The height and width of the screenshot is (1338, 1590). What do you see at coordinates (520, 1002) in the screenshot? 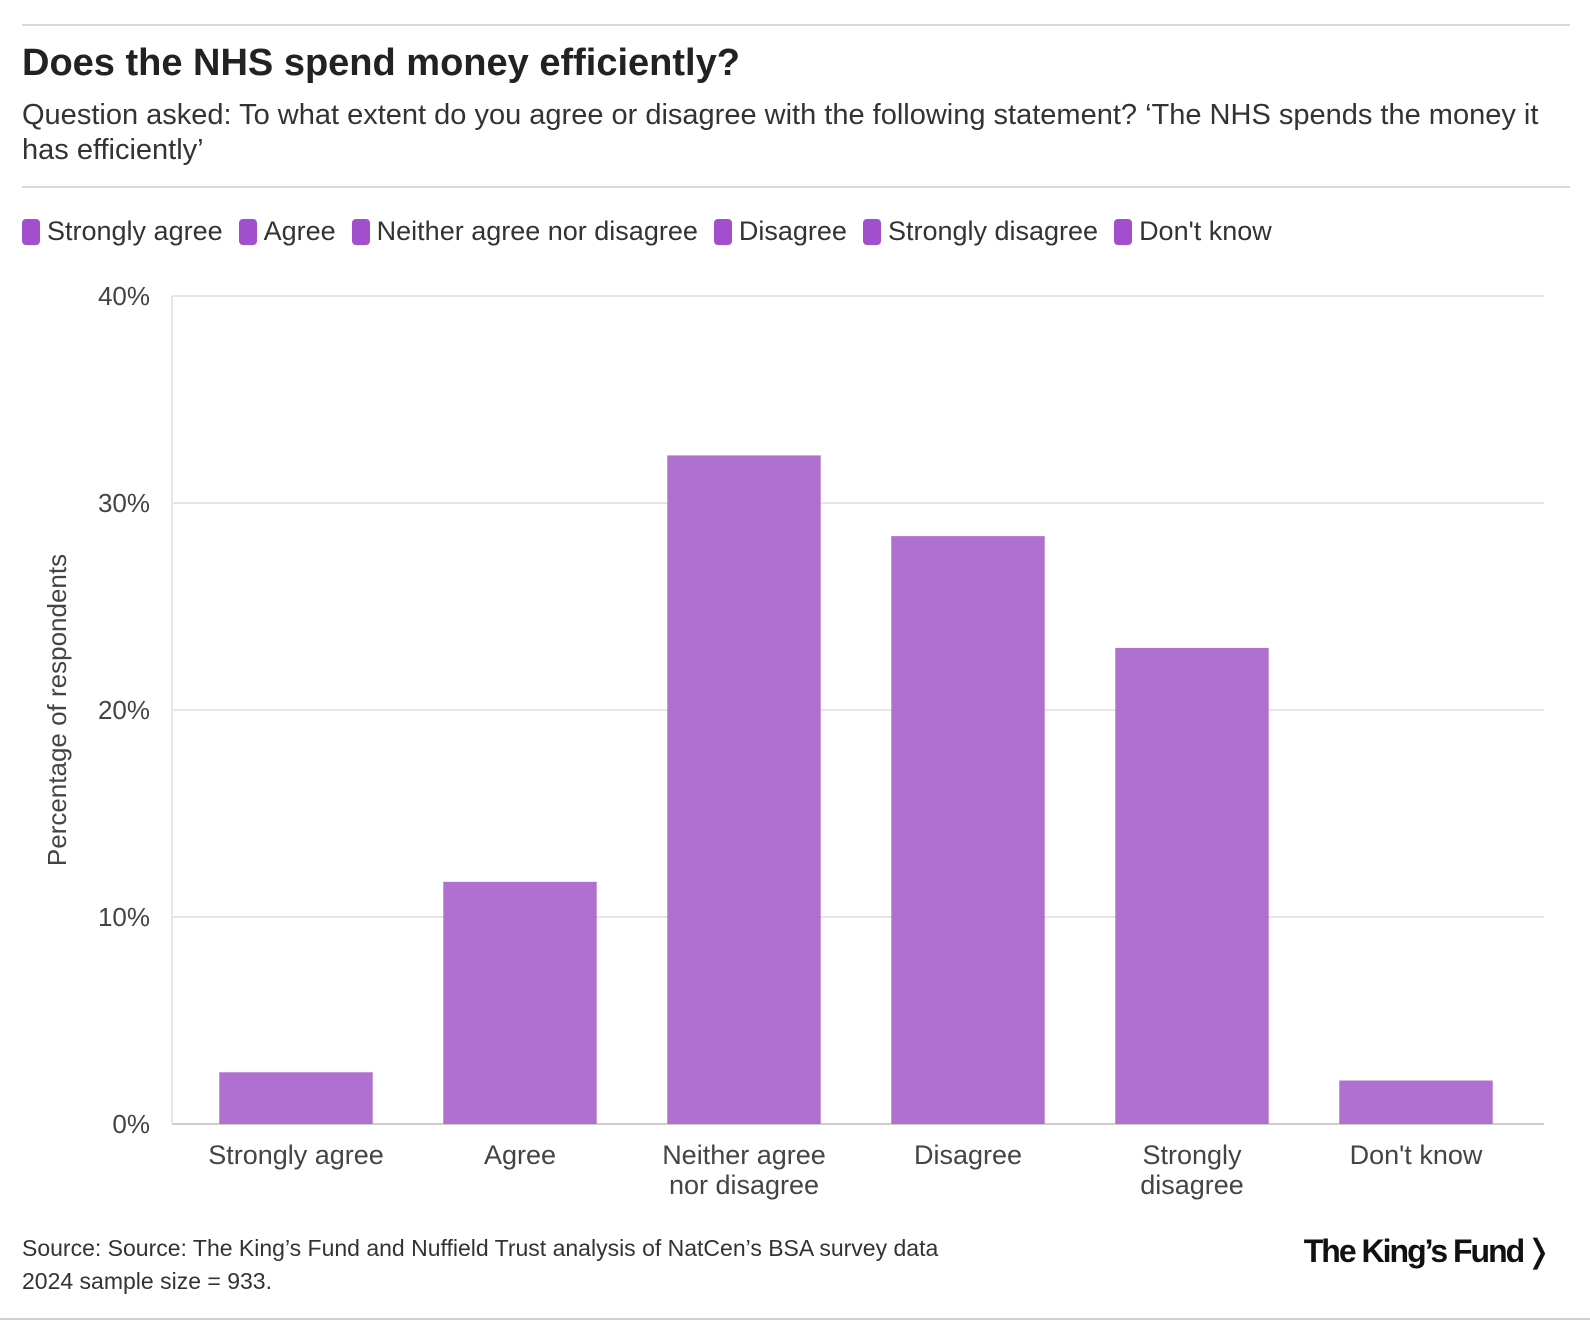
I see `bar-agree` at bounding box center [520, 1002].